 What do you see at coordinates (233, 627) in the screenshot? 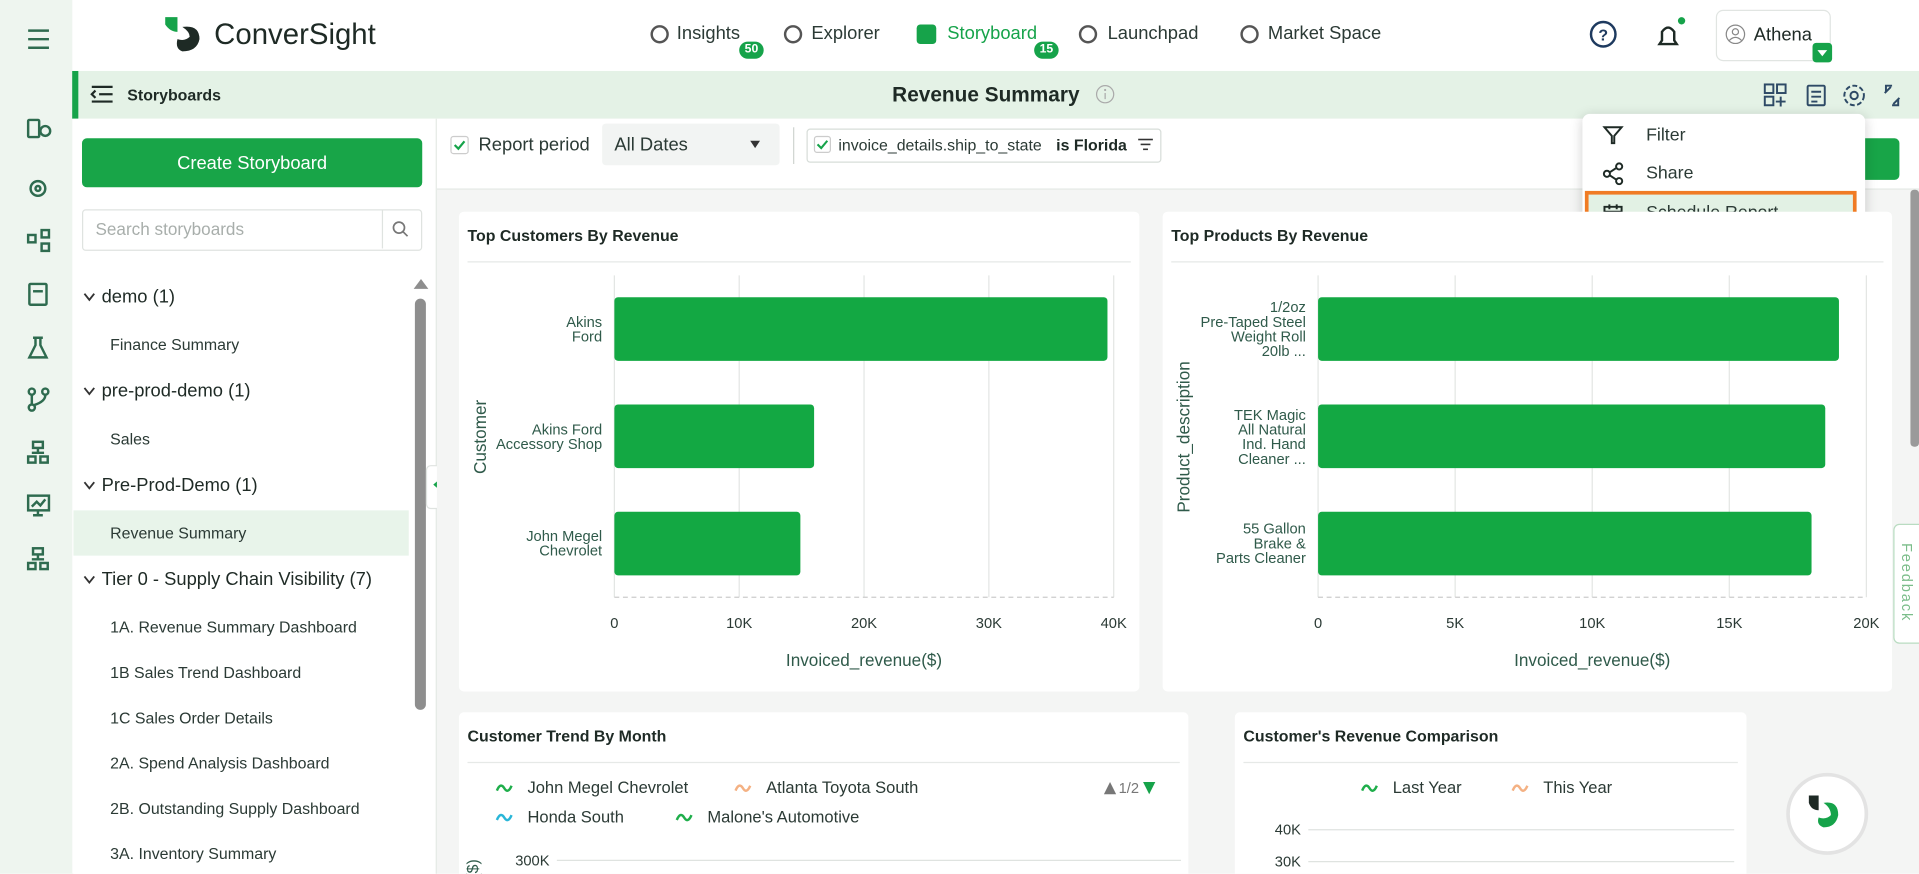
I see `storyboard-item: 1A. Revenue Summary Dashboard` at bounding box center [233, 627].